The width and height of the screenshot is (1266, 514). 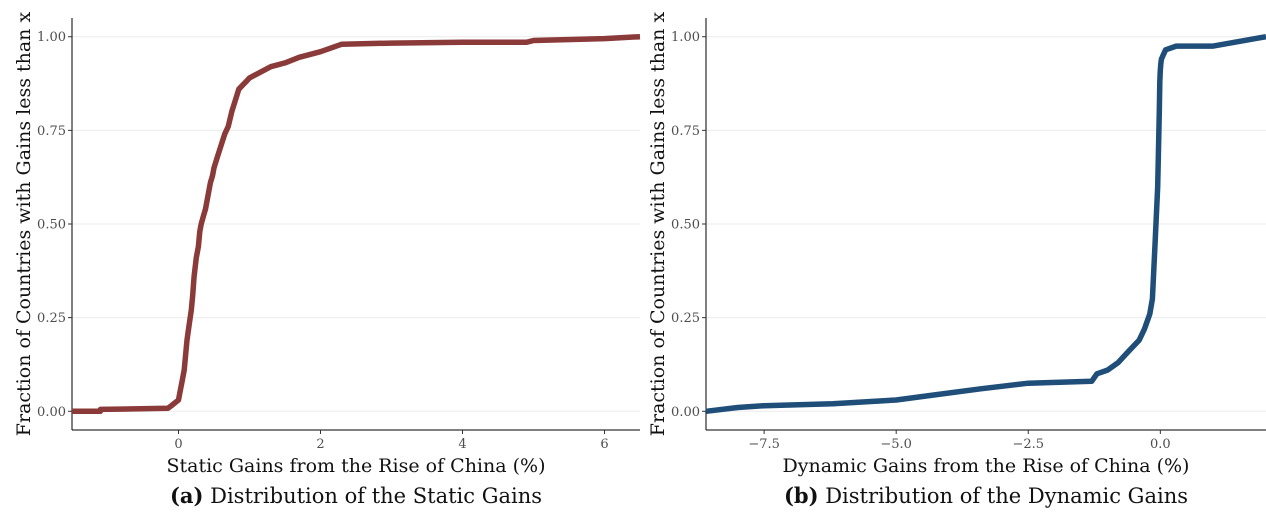 I want to click on dynamic-y-tick-label-4: 1.00, so click(x=685, y=37).